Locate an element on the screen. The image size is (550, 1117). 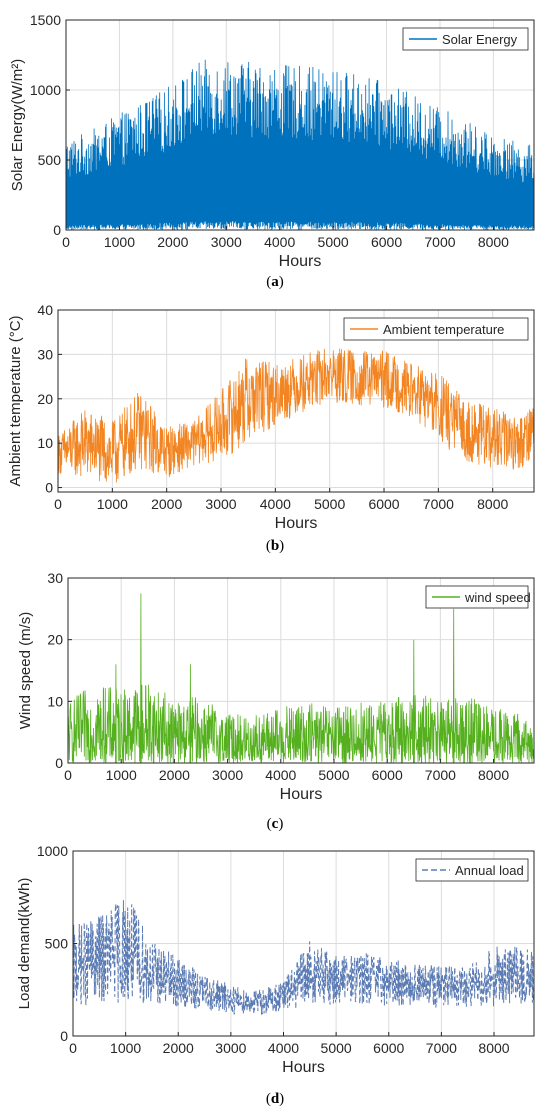
caption-a-letter: a is located at coordinates (275, 282).